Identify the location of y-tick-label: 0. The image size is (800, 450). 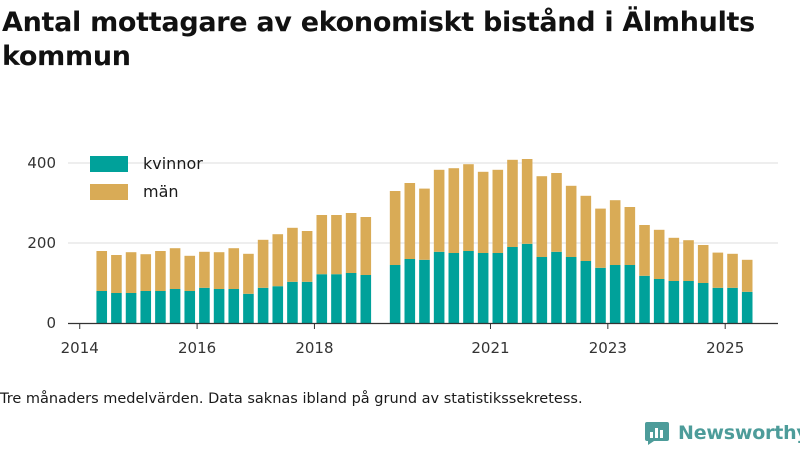
(51, 323).